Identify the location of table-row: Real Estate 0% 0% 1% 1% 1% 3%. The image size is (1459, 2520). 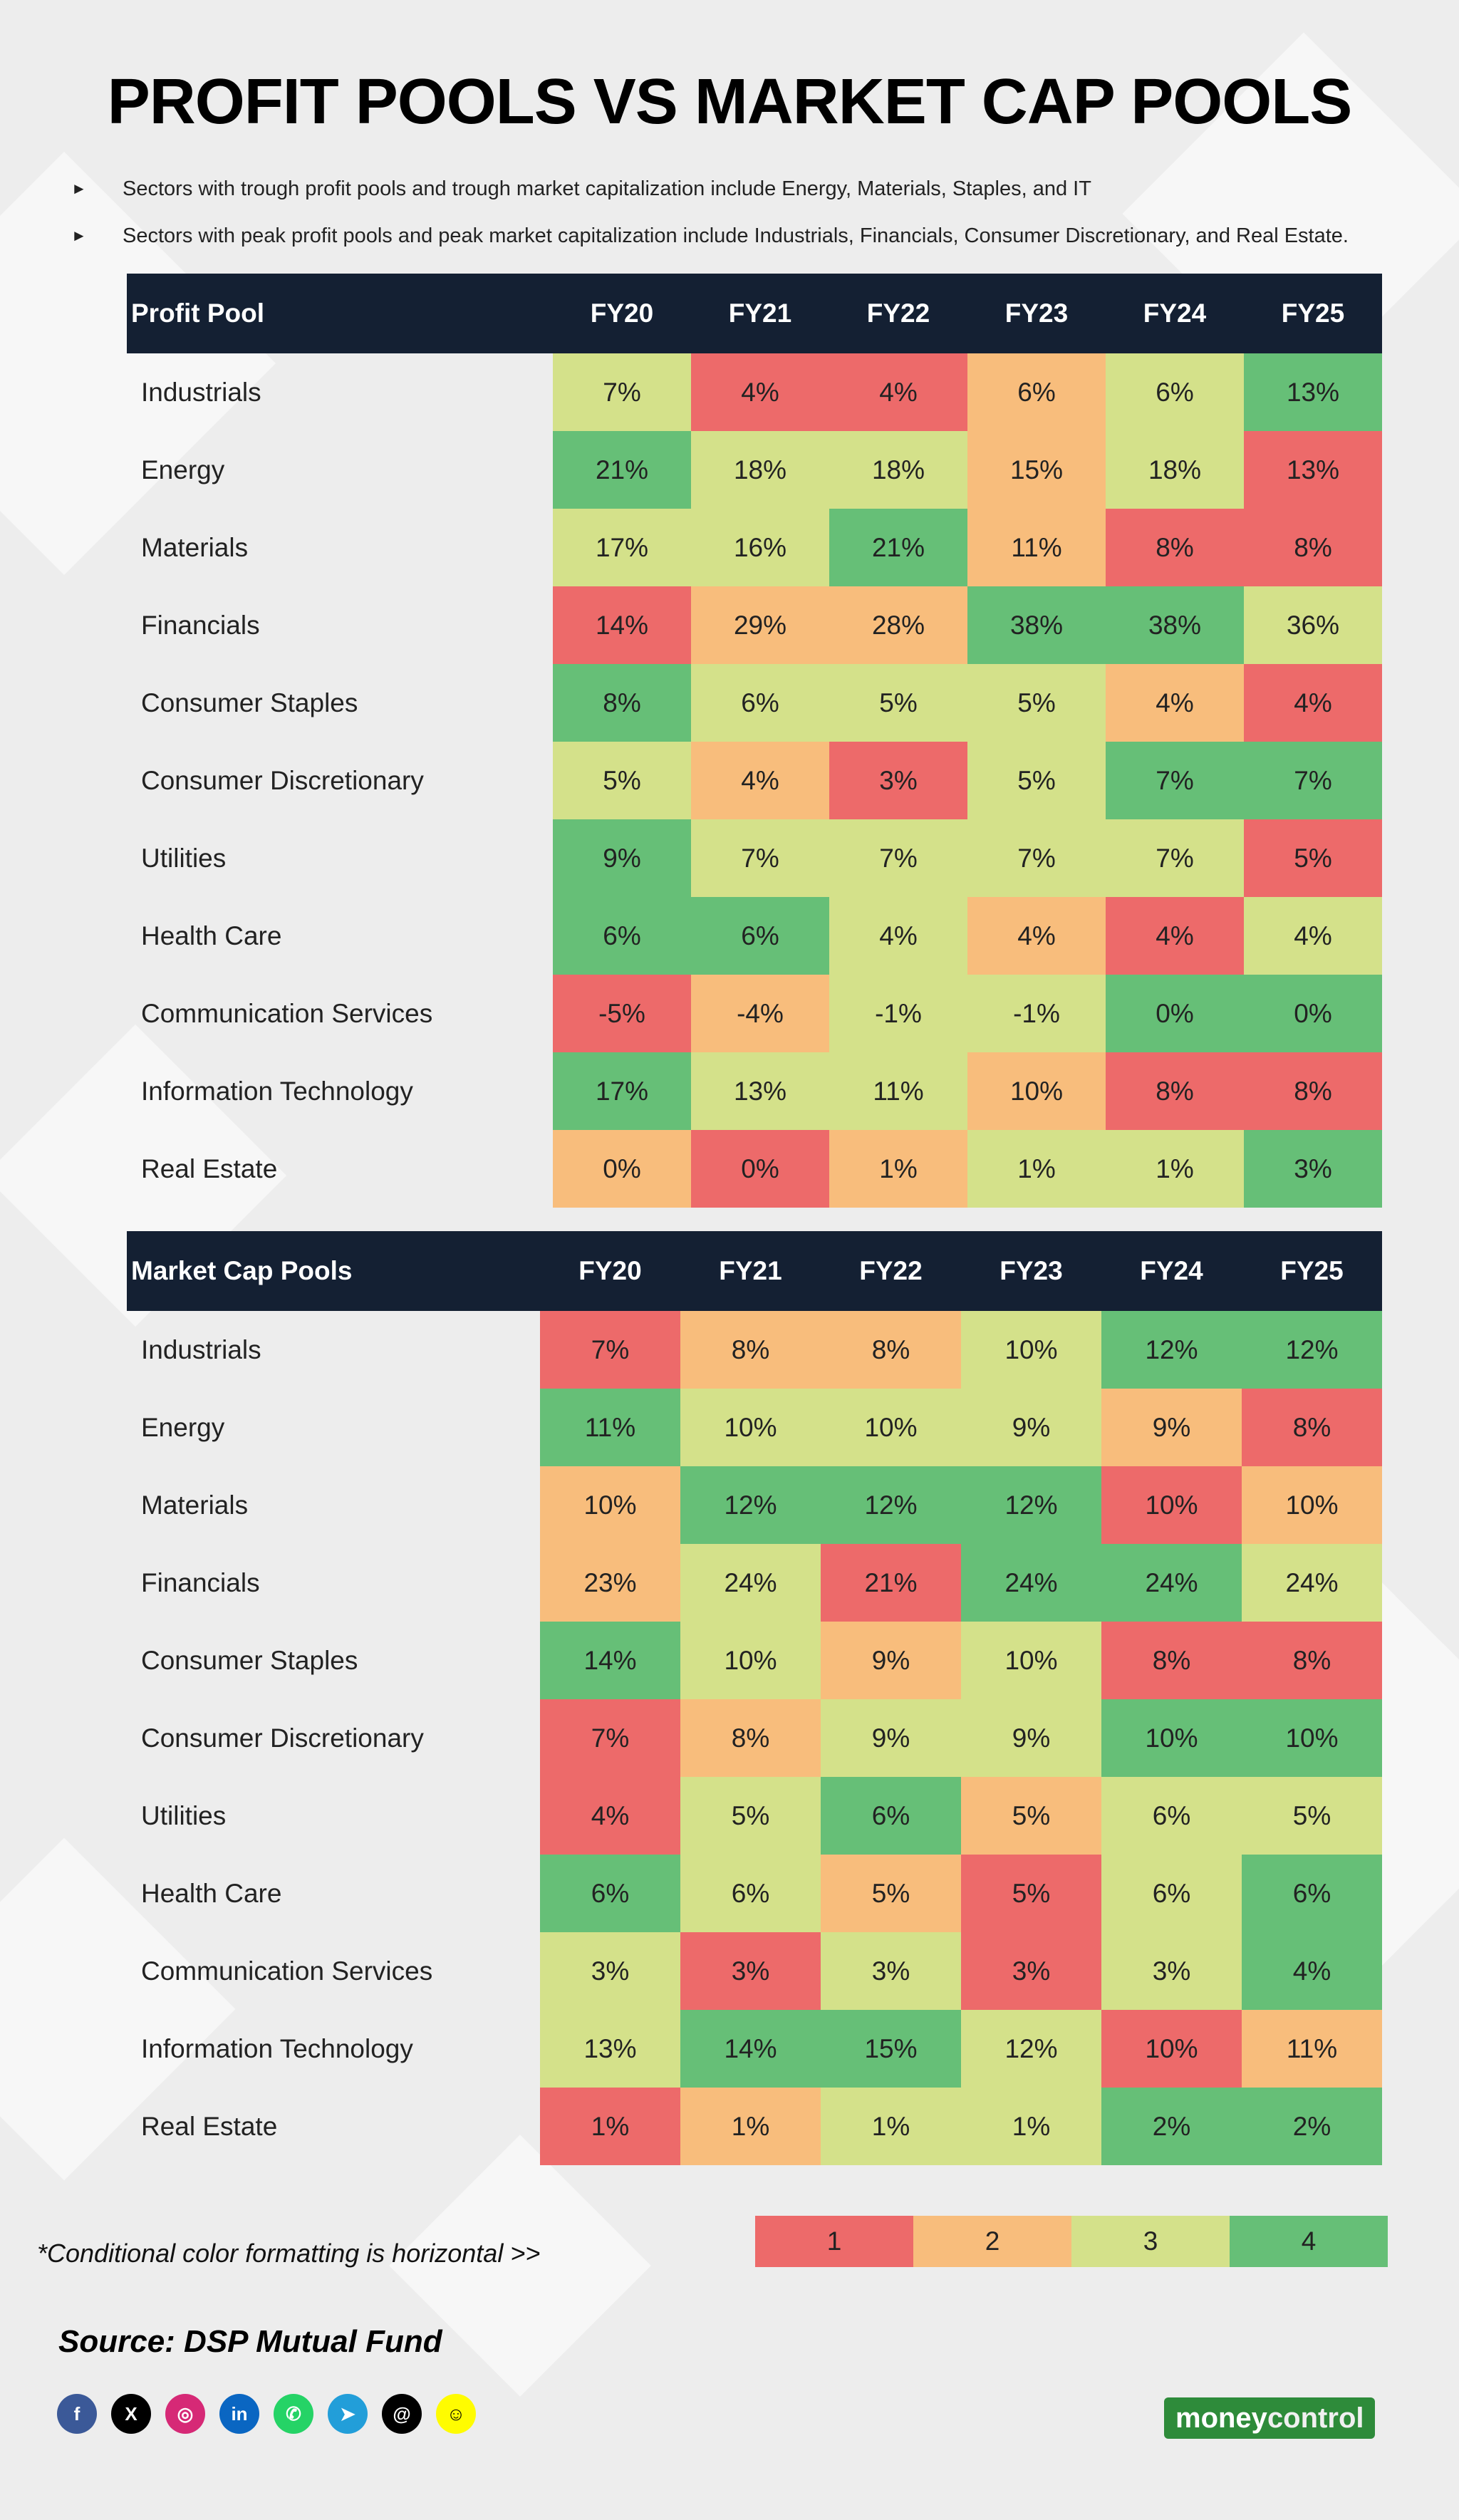
(755, 1169).